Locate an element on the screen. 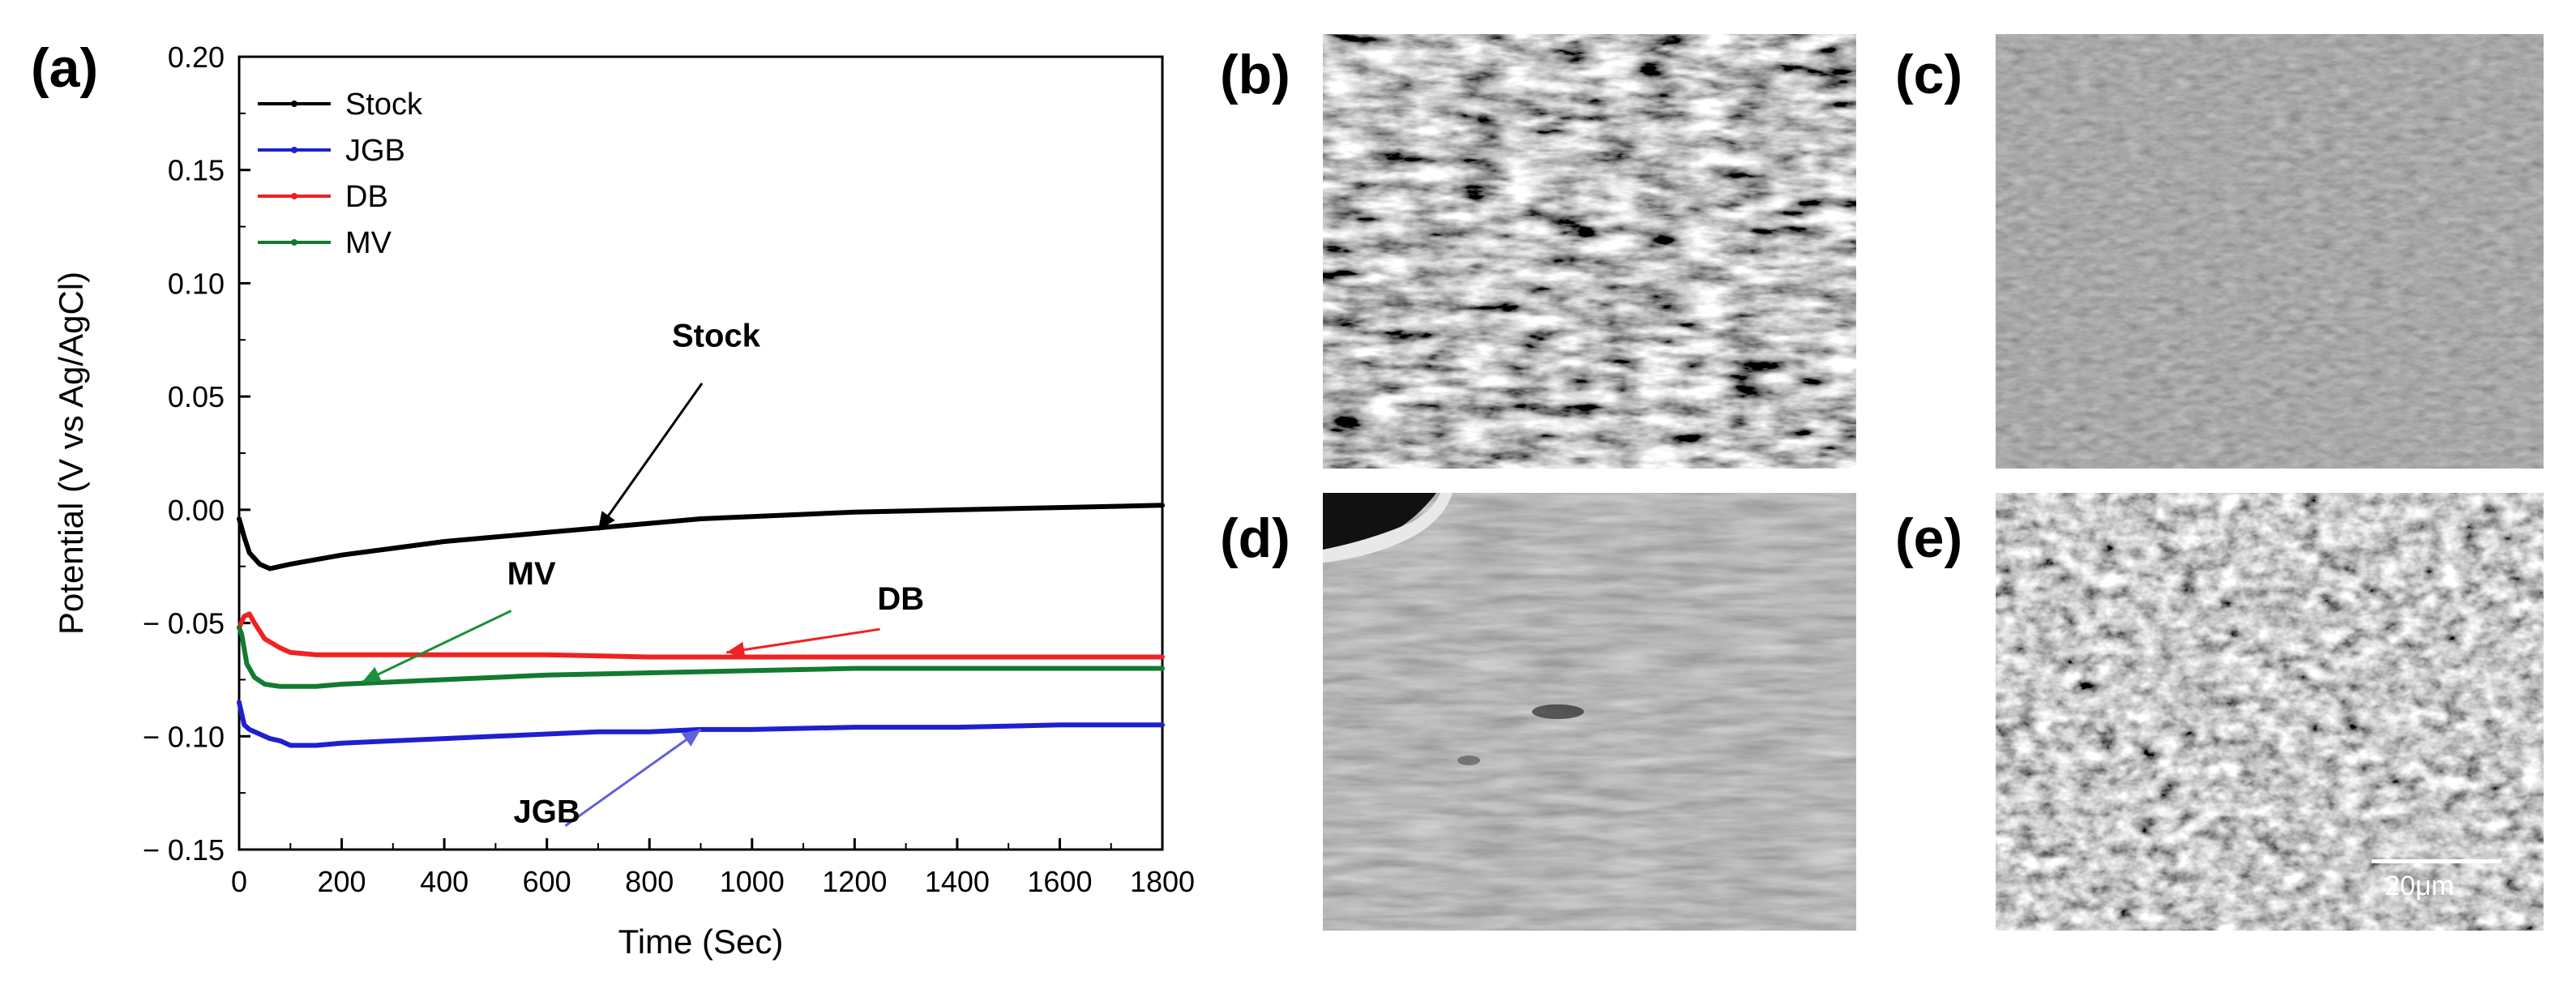 This screenshot has width=2576, height=1006. legend-marker-stock is located at coordinates (294, 104).